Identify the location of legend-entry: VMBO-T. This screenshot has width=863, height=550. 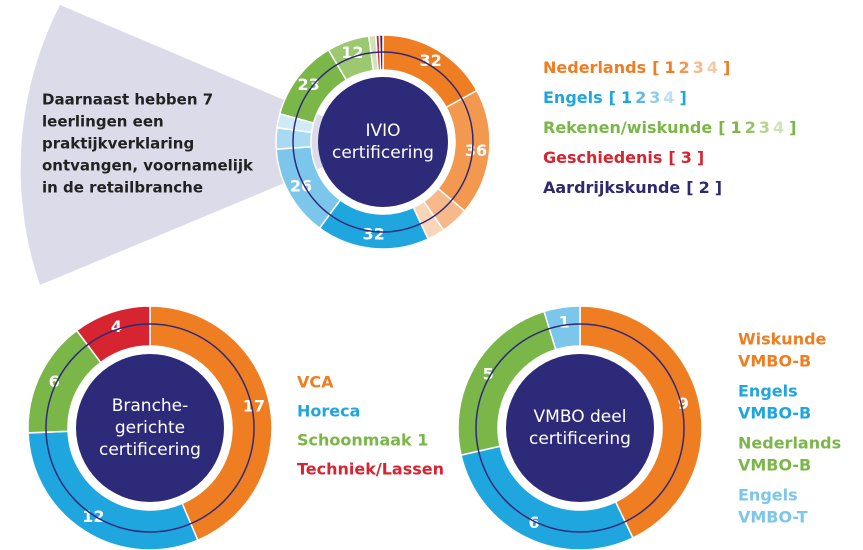
(773, 517).